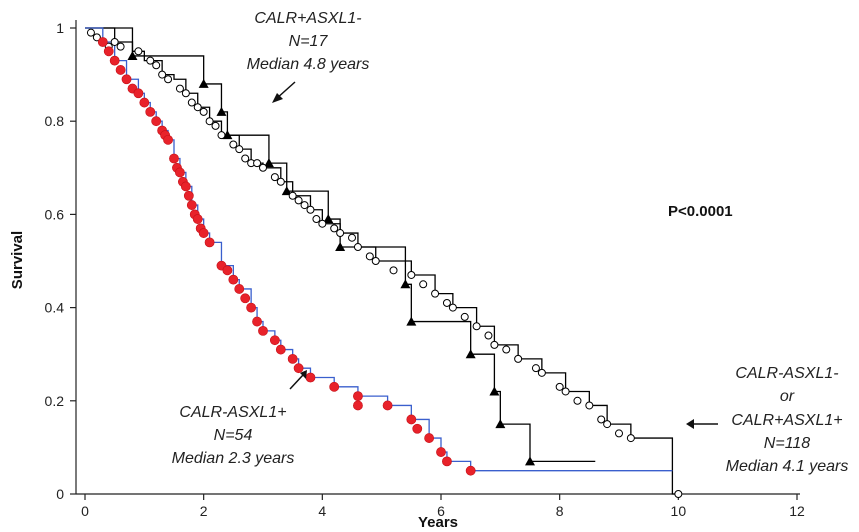  I want to click on annotation-line: Median 4.1 years, so click(787, 466).